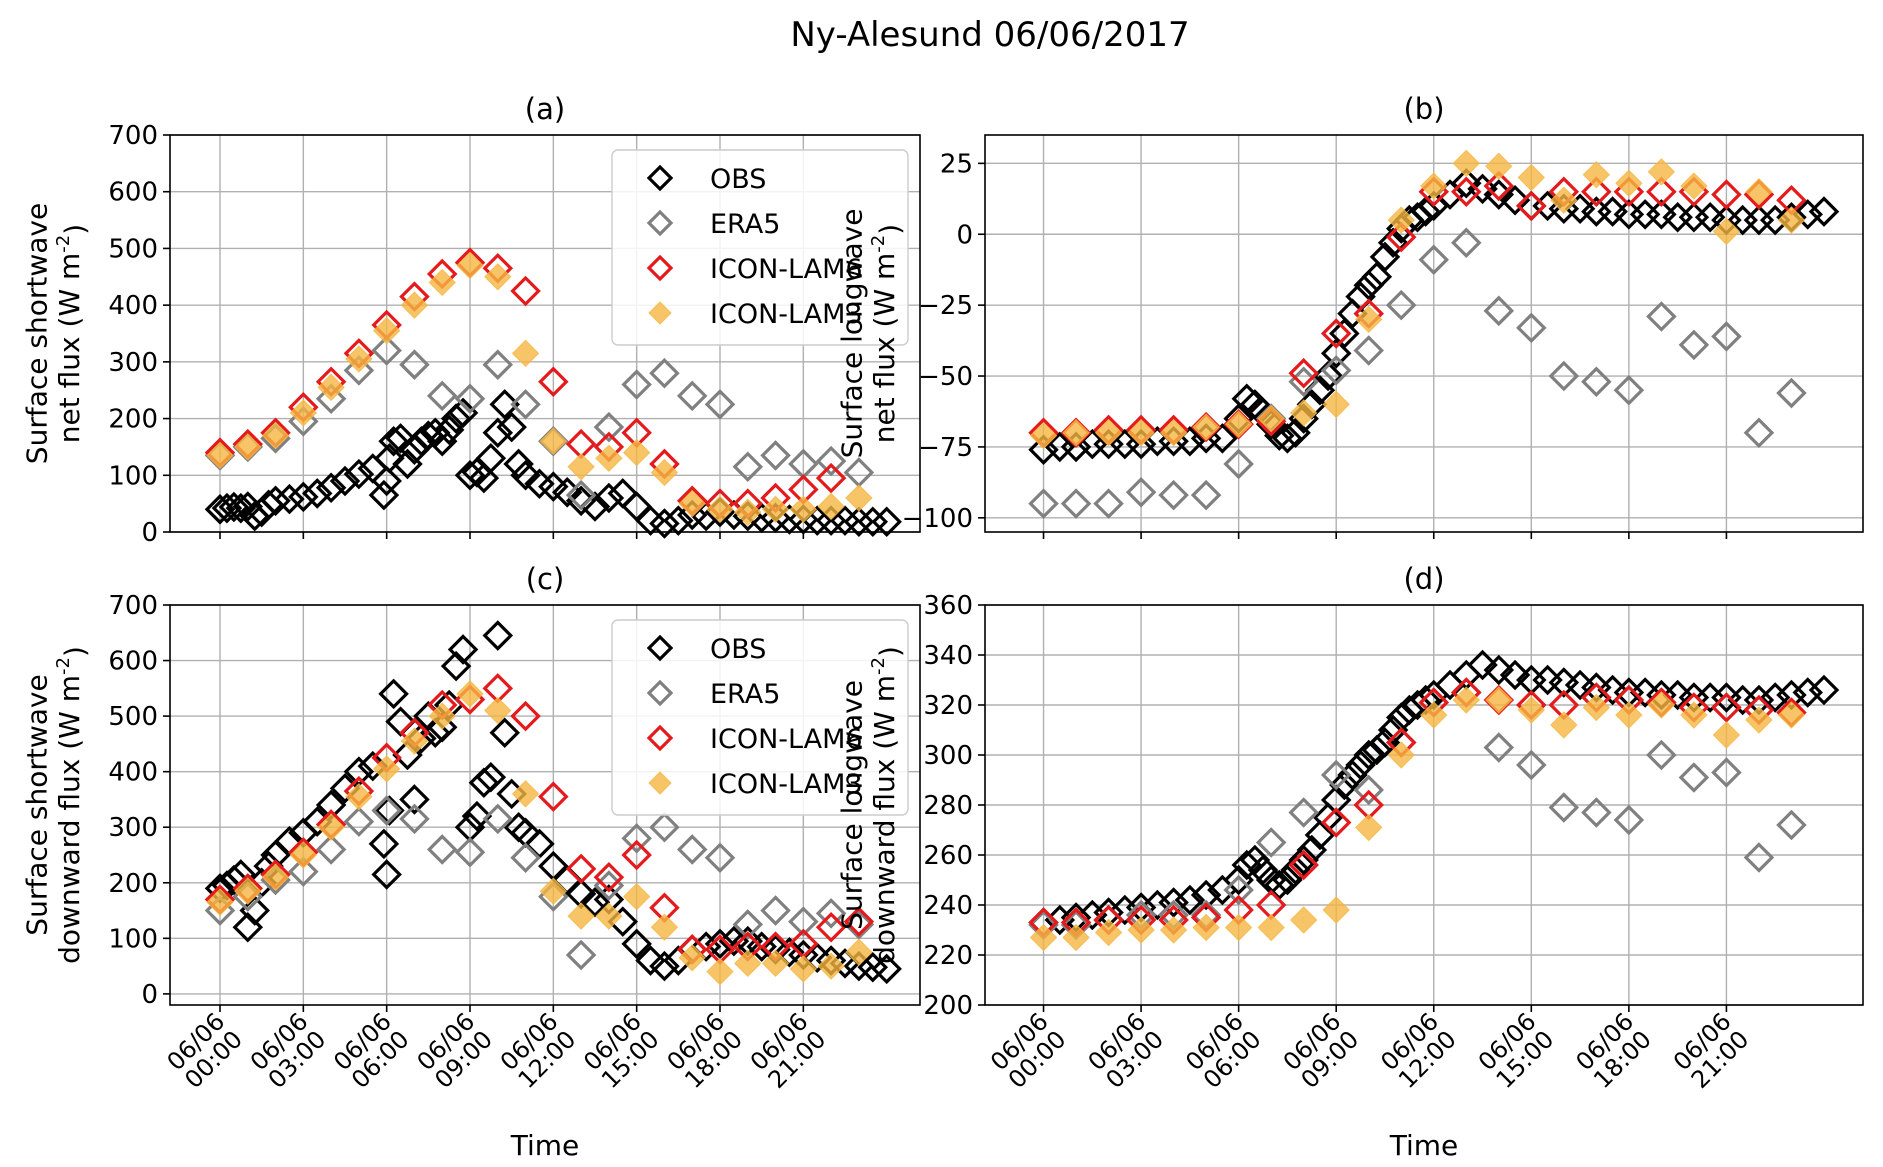 The height and width of the screenshot is (1167, 1883). Describe the element at coordinates (133, 606) in the screenshot. I see `y-tick-label: 700` at that location.